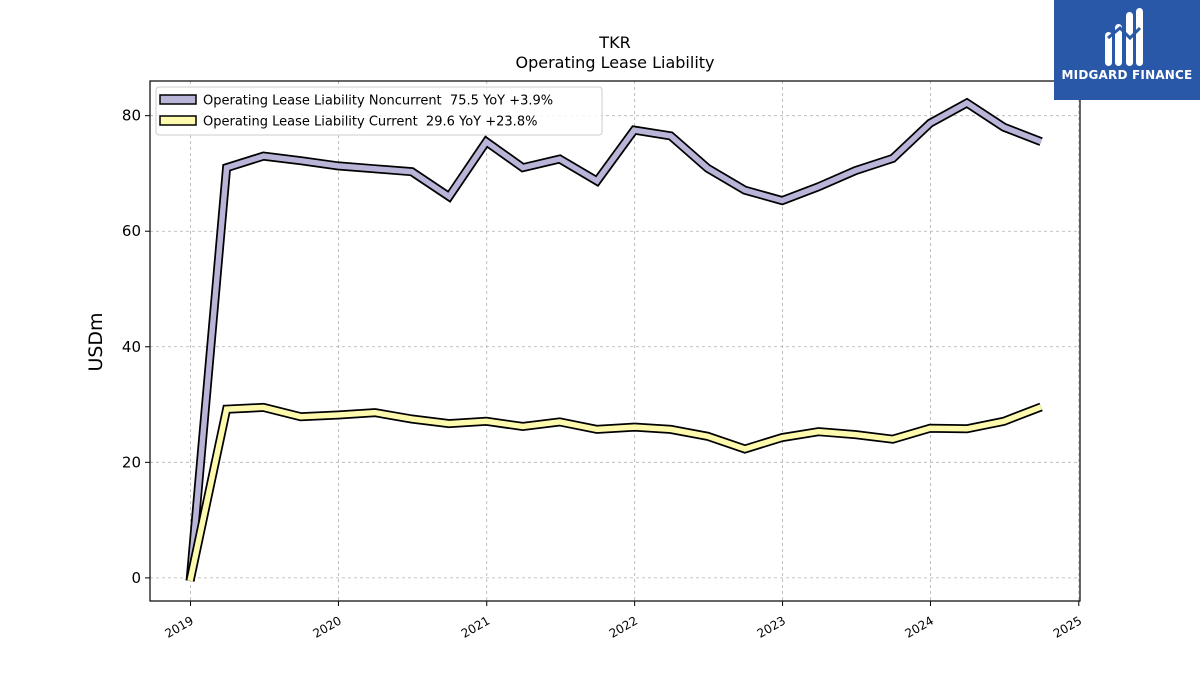 This screenshot has width=1200, height=675. I want to click on logo-name: MIDGARD FINANCE, so click(1127, 75).